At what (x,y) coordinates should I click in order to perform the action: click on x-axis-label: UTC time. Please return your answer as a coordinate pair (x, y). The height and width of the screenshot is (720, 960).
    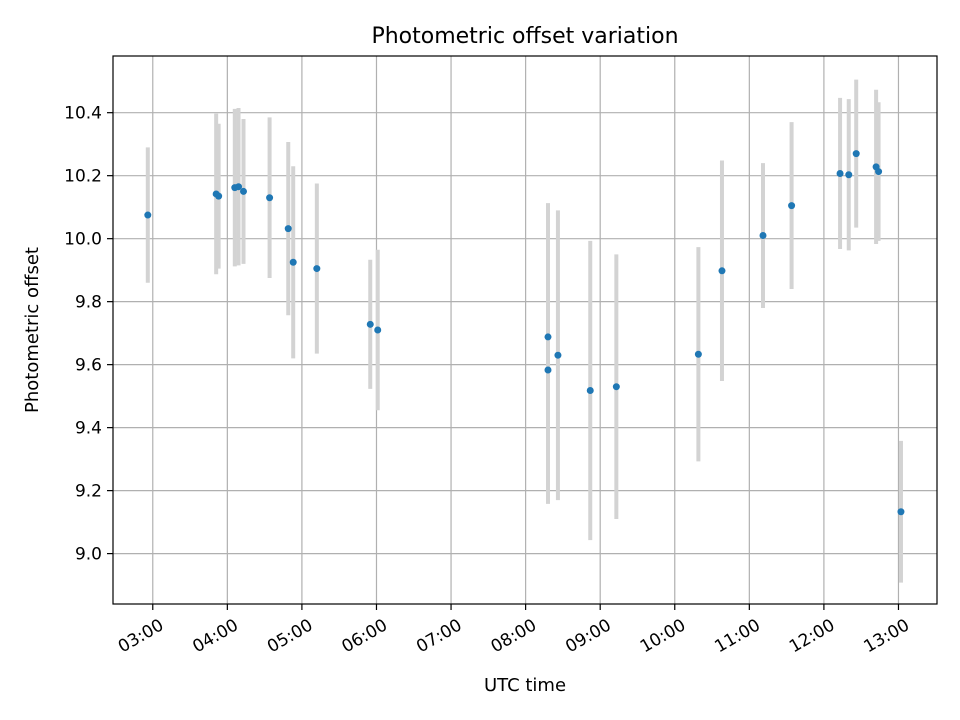
    Looking at the image, I should click on (525, 685).